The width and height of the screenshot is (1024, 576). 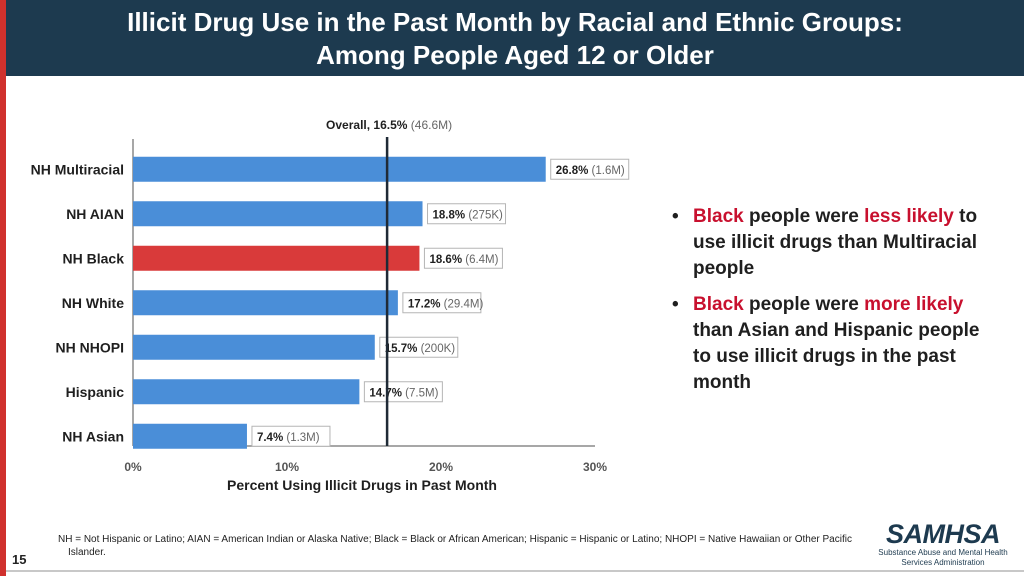 What do you see at coordinates (254, 347) in the screenshot?
I see `bar-nh-nhopi` at bounding box center [254, 347].